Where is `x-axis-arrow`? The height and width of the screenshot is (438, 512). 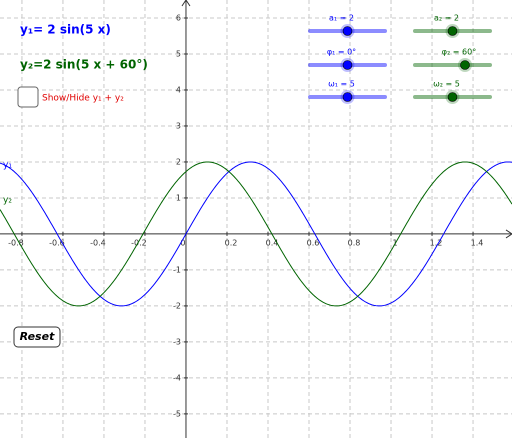
x-axis-arrow is located at coordinates (508, 234).